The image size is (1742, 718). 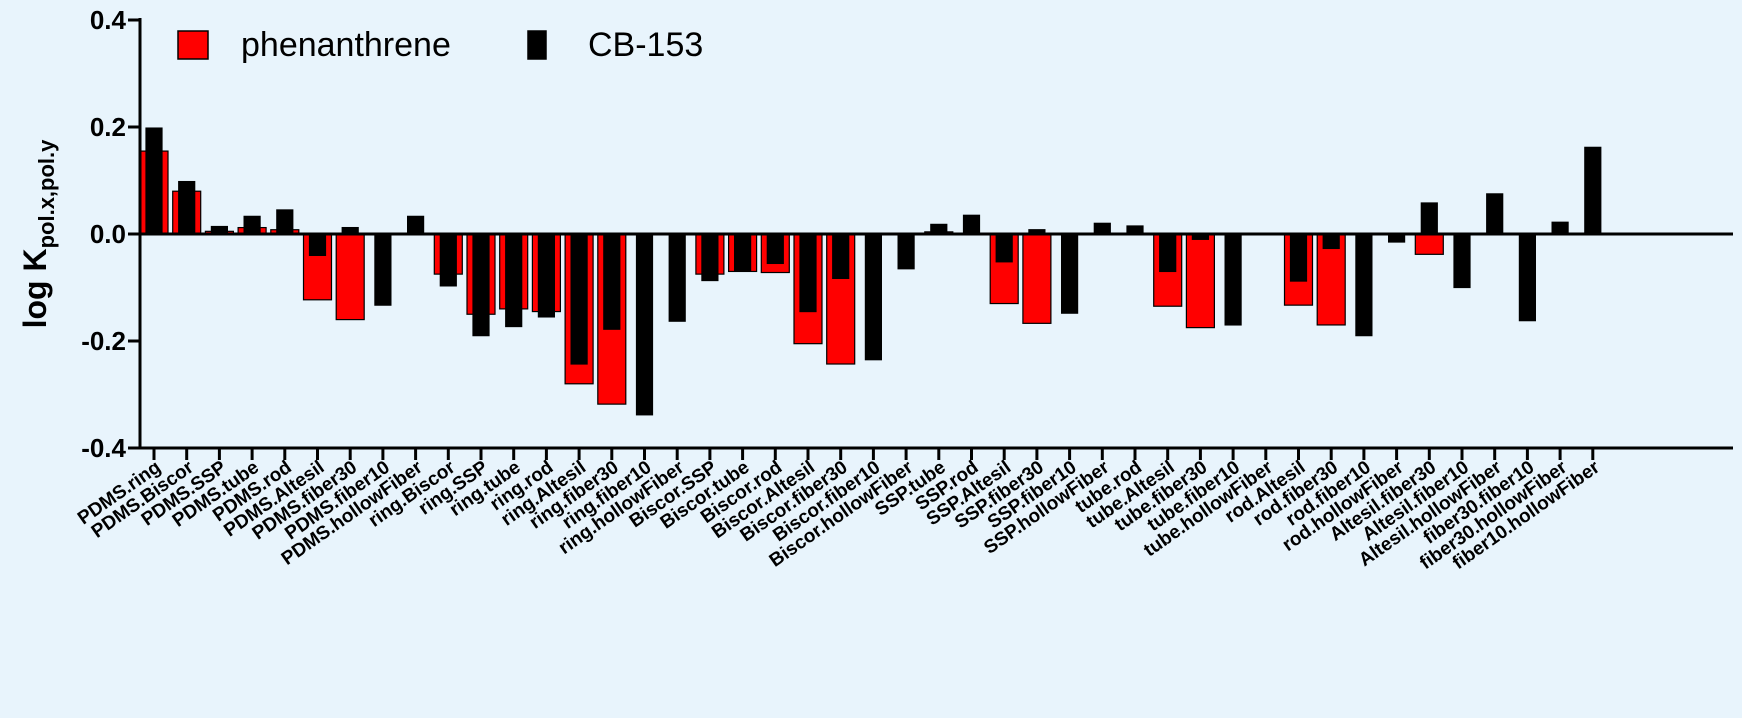 What do you see at coordinates (103, 341) in the screenshot?
I see `y-tick-label-3: -0.2` at bounding box center [103, 341].